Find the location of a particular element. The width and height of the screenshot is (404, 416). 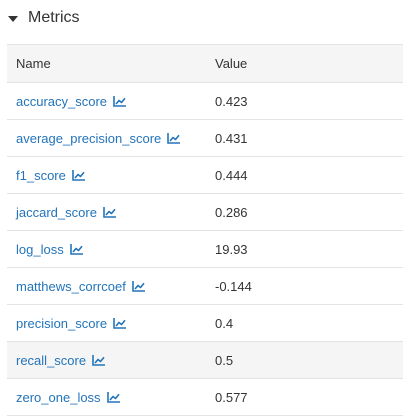

metric-name-cell: jaccard_score is located at coordinates (106, 212).